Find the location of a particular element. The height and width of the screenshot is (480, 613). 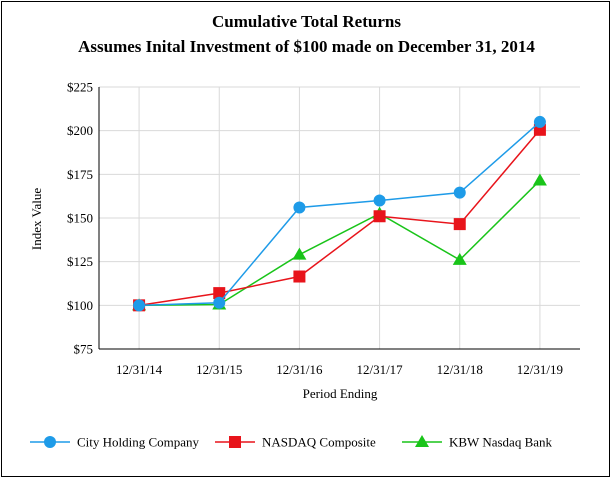

y-axis-label: Index Value is located at coordinates (36, 219).